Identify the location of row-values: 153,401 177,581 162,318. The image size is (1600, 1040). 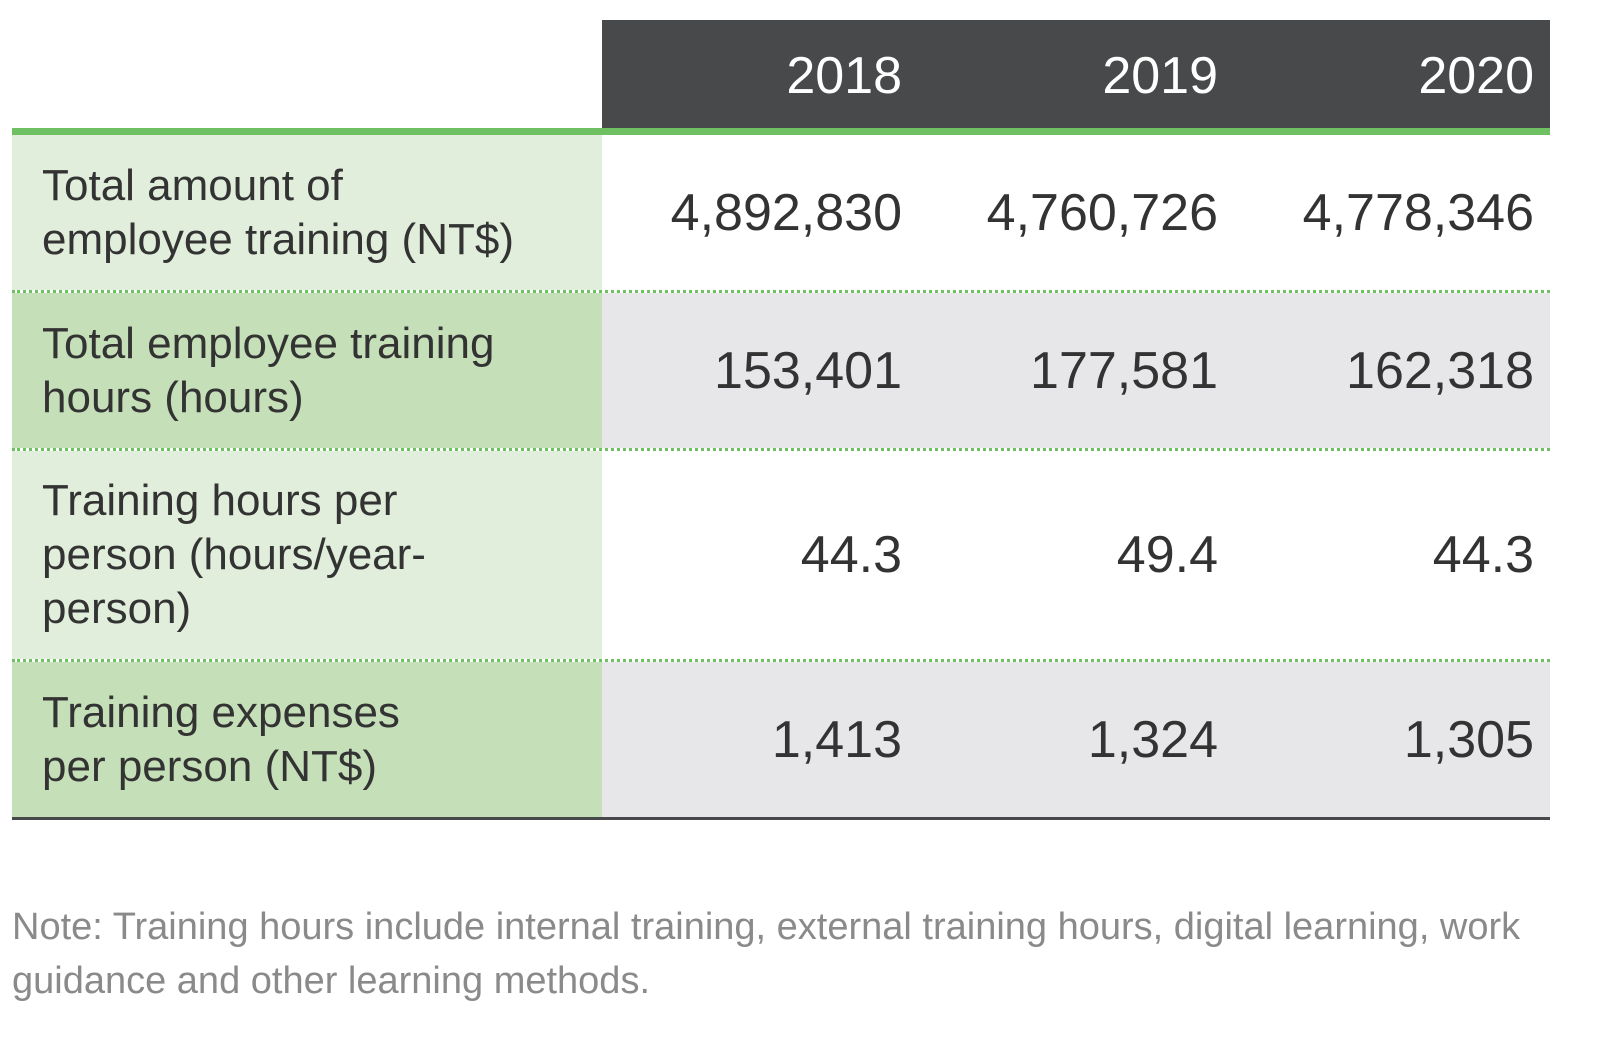
(1076, 370).